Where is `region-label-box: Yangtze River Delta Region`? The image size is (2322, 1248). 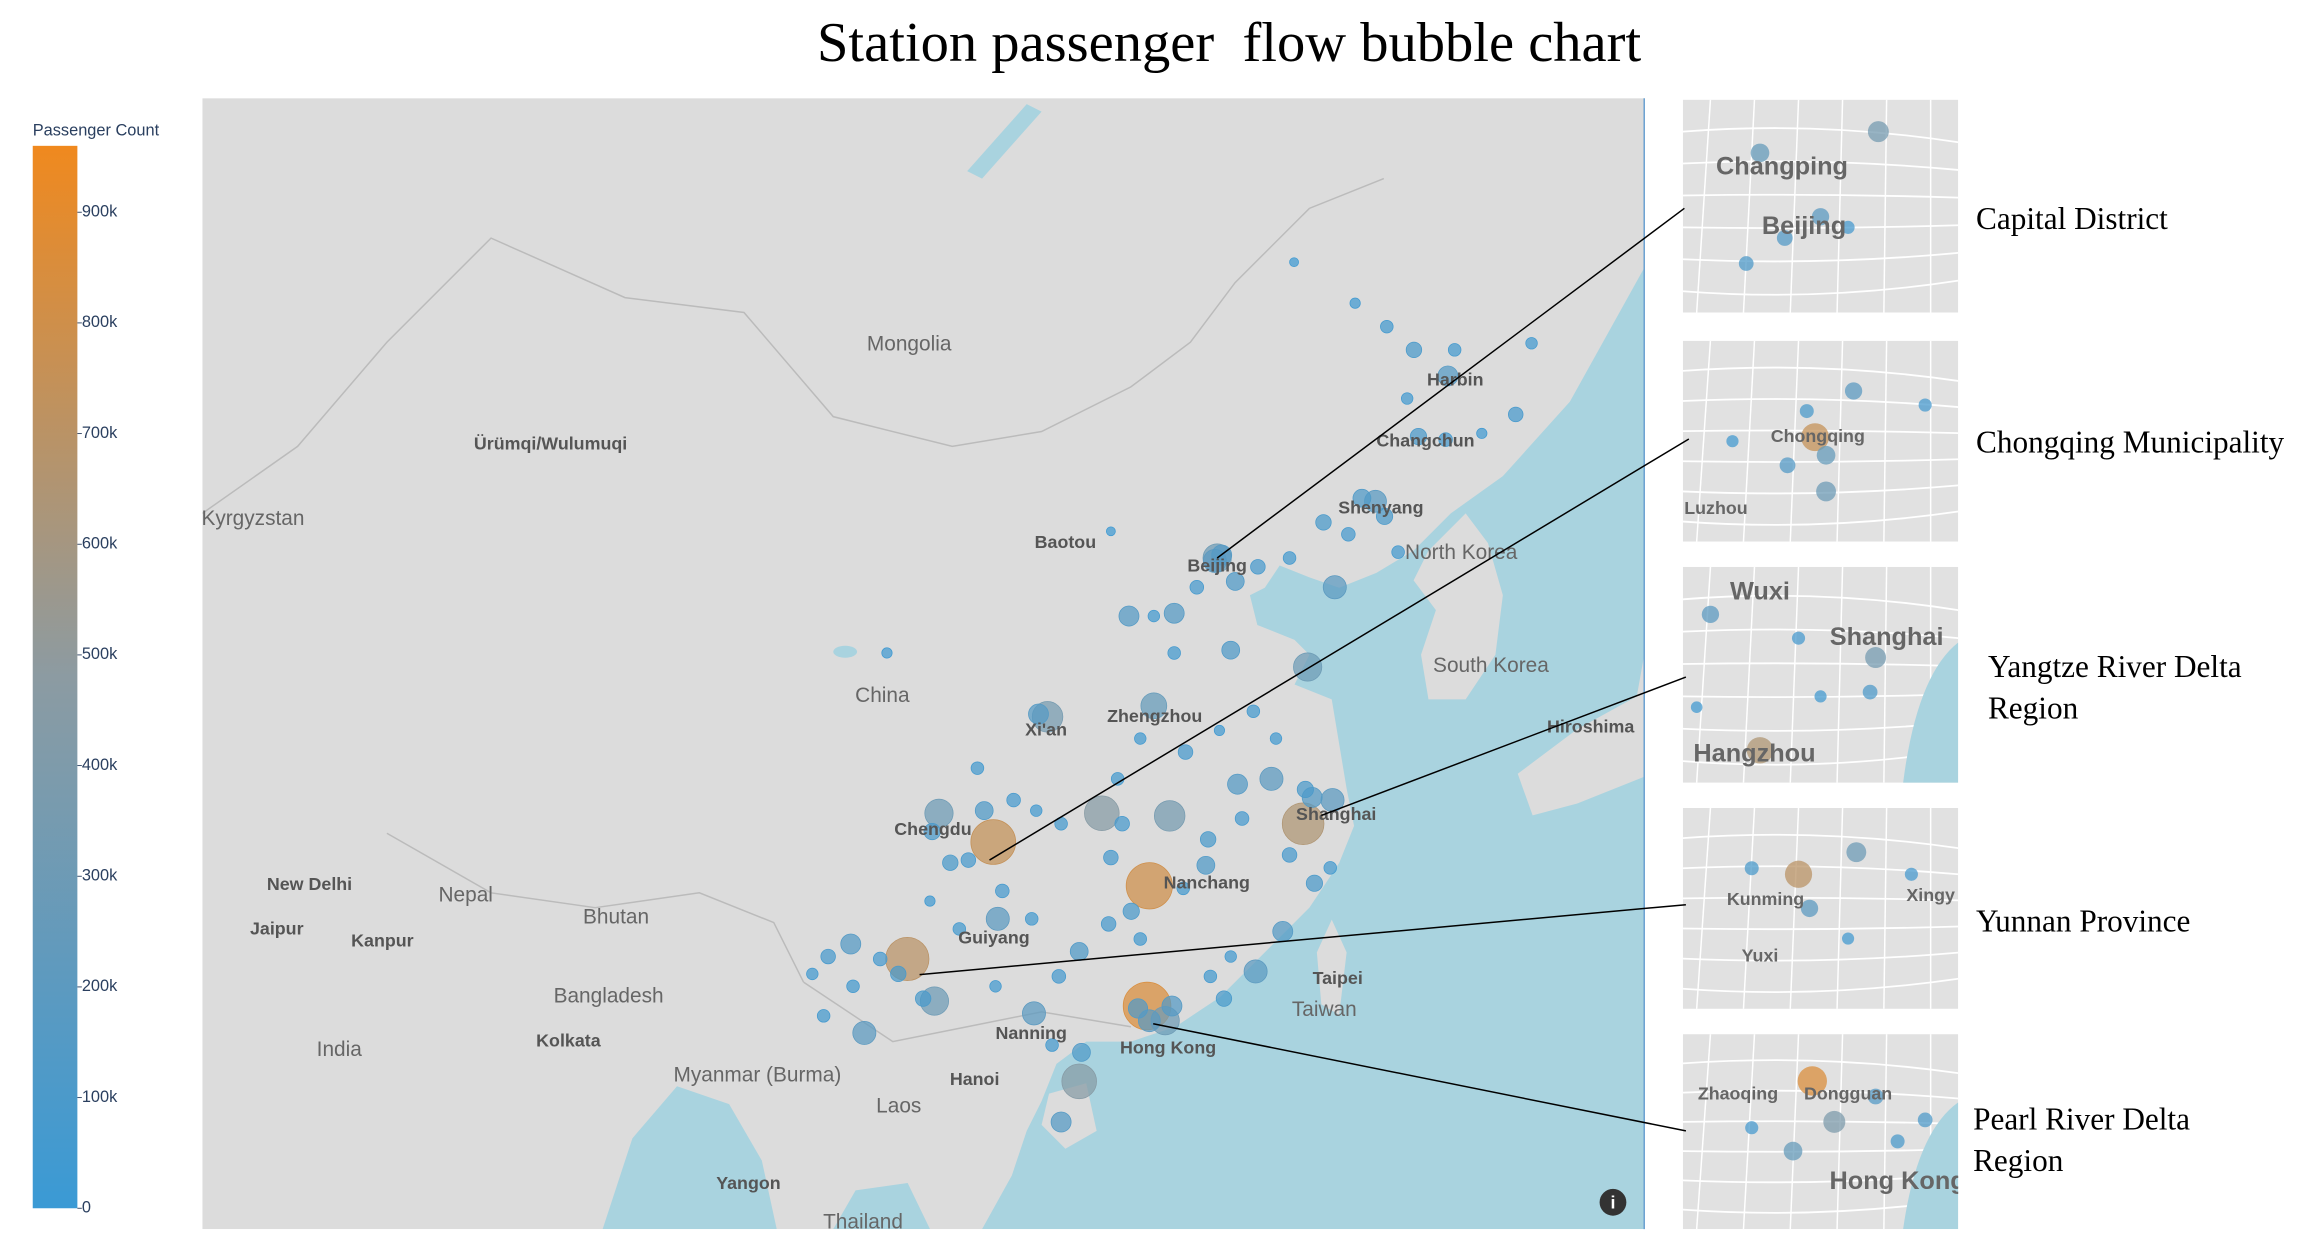
region-label-box: Yangtze River Delta Region is located at coordinates (2115, 687).